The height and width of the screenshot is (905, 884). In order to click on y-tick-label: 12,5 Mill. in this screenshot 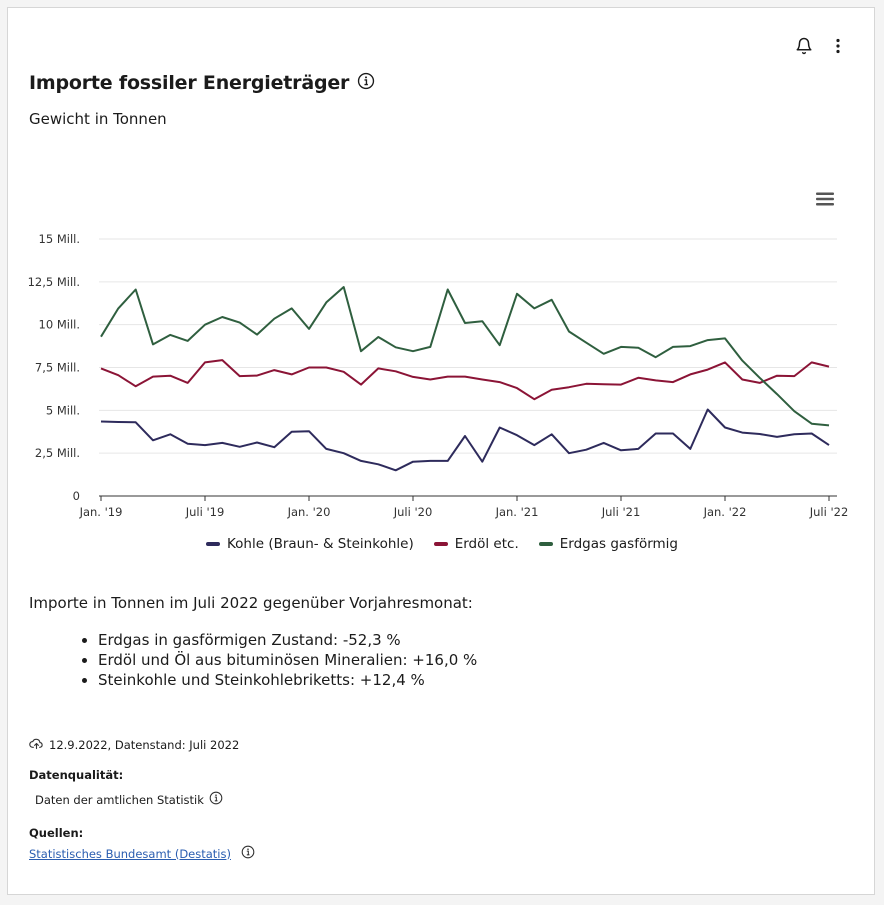, I will do `click(54, 282)`.